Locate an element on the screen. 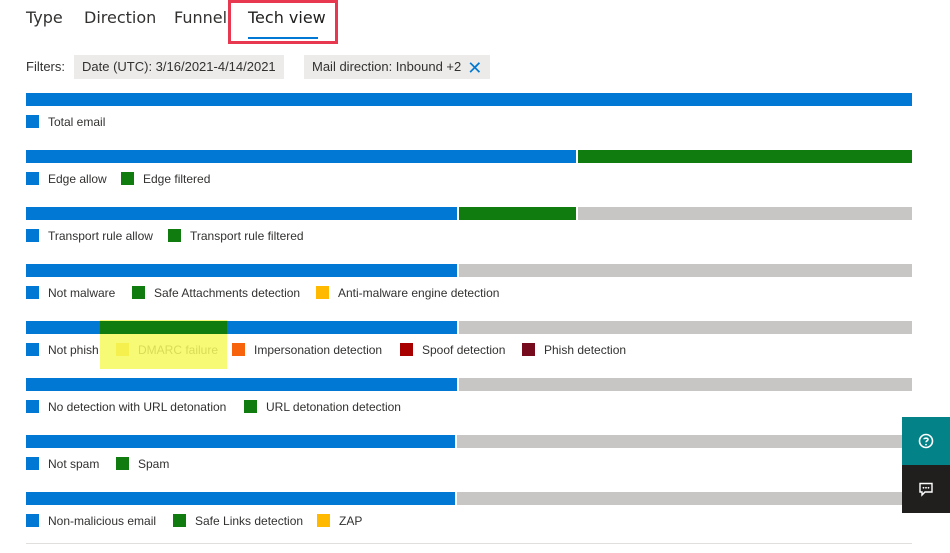 Image resolution: width=950 pixels, height=553 pixels. legend-label: URL detonation detection is located at coordinates (333, 407).